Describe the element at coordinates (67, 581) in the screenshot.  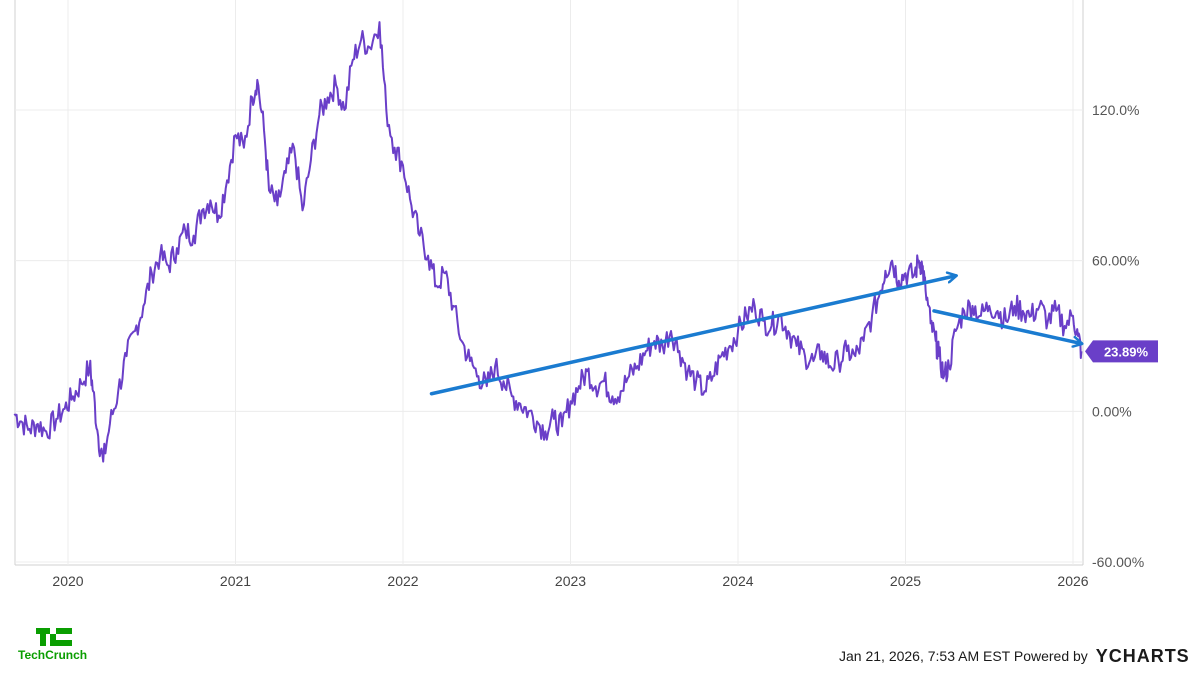
I see `x-tick-label: 2020` at that location.